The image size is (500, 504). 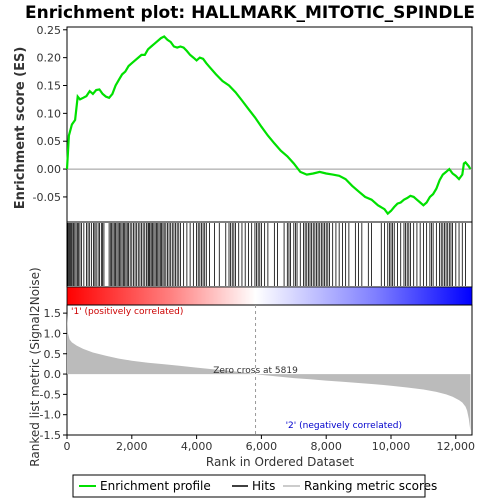 What do you see at coordinates (391, 446) in the screenshot?
I see `x-tick-label: 10,000` at bounding box center [391, 446].